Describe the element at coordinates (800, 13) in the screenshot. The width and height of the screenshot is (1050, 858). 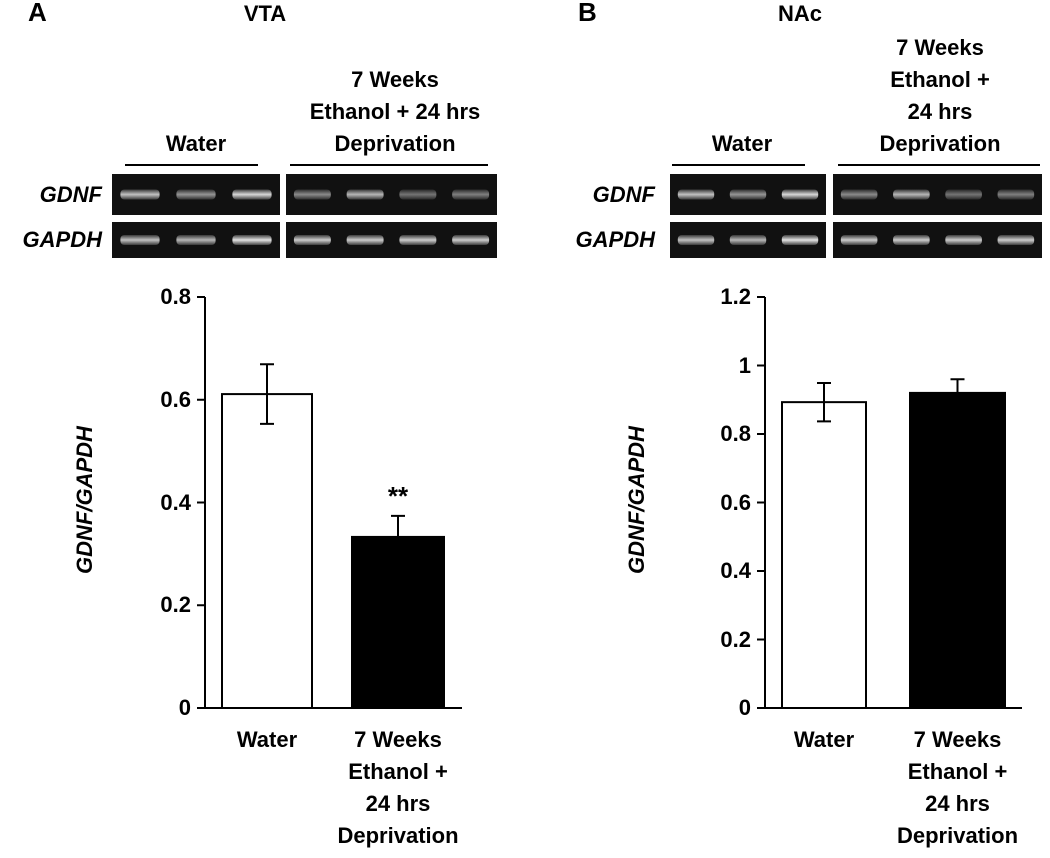
I see `panel-title: NAc` at that location.